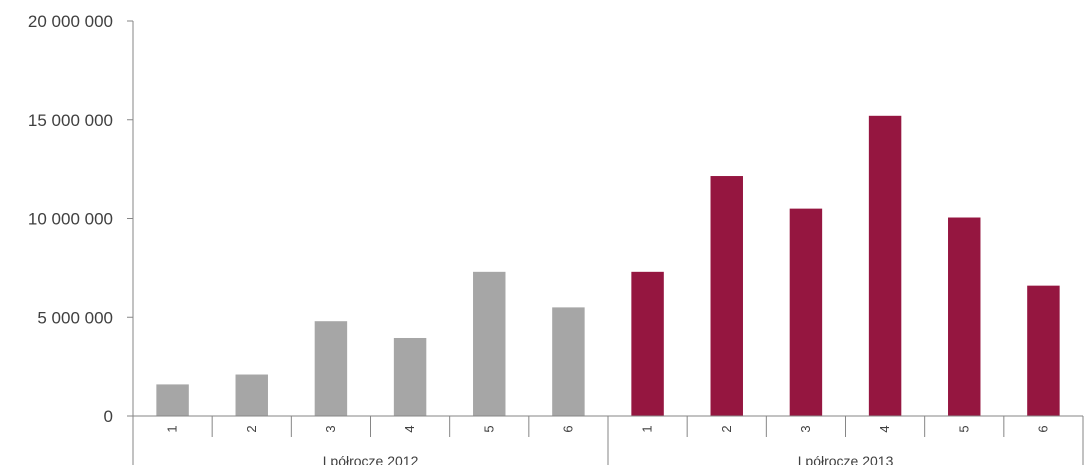  I want to click on y-tick-label: 10 000 000, so click(70, 219).